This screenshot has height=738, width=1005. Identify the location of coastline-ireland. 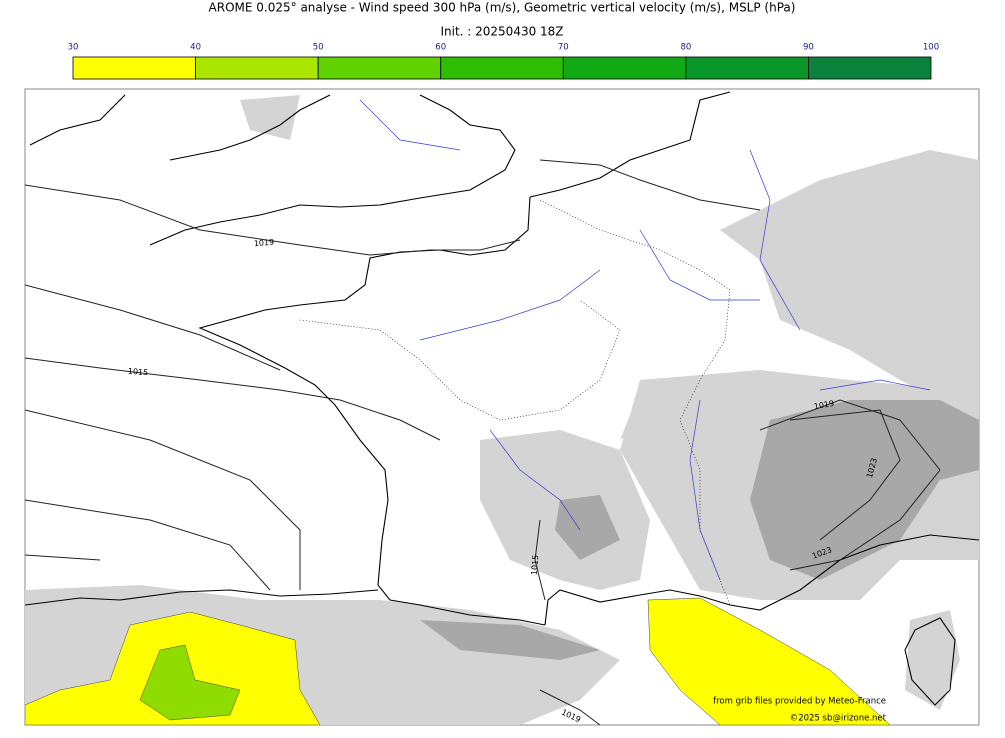
(77, 120).